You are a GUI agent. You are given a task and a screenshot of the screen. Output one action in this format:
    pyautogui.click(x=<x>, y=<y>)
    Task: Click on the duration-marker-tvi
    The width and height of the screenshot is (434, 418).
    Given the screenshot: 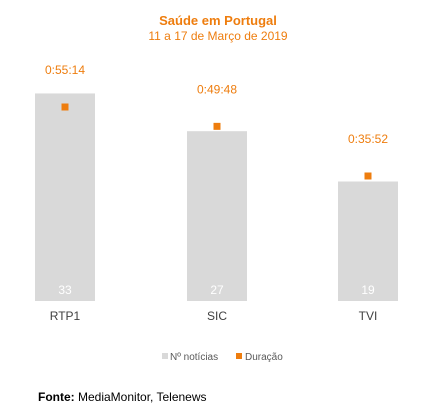 What is the action you would take?
    pyautogui.click(x=368, y=176)
    